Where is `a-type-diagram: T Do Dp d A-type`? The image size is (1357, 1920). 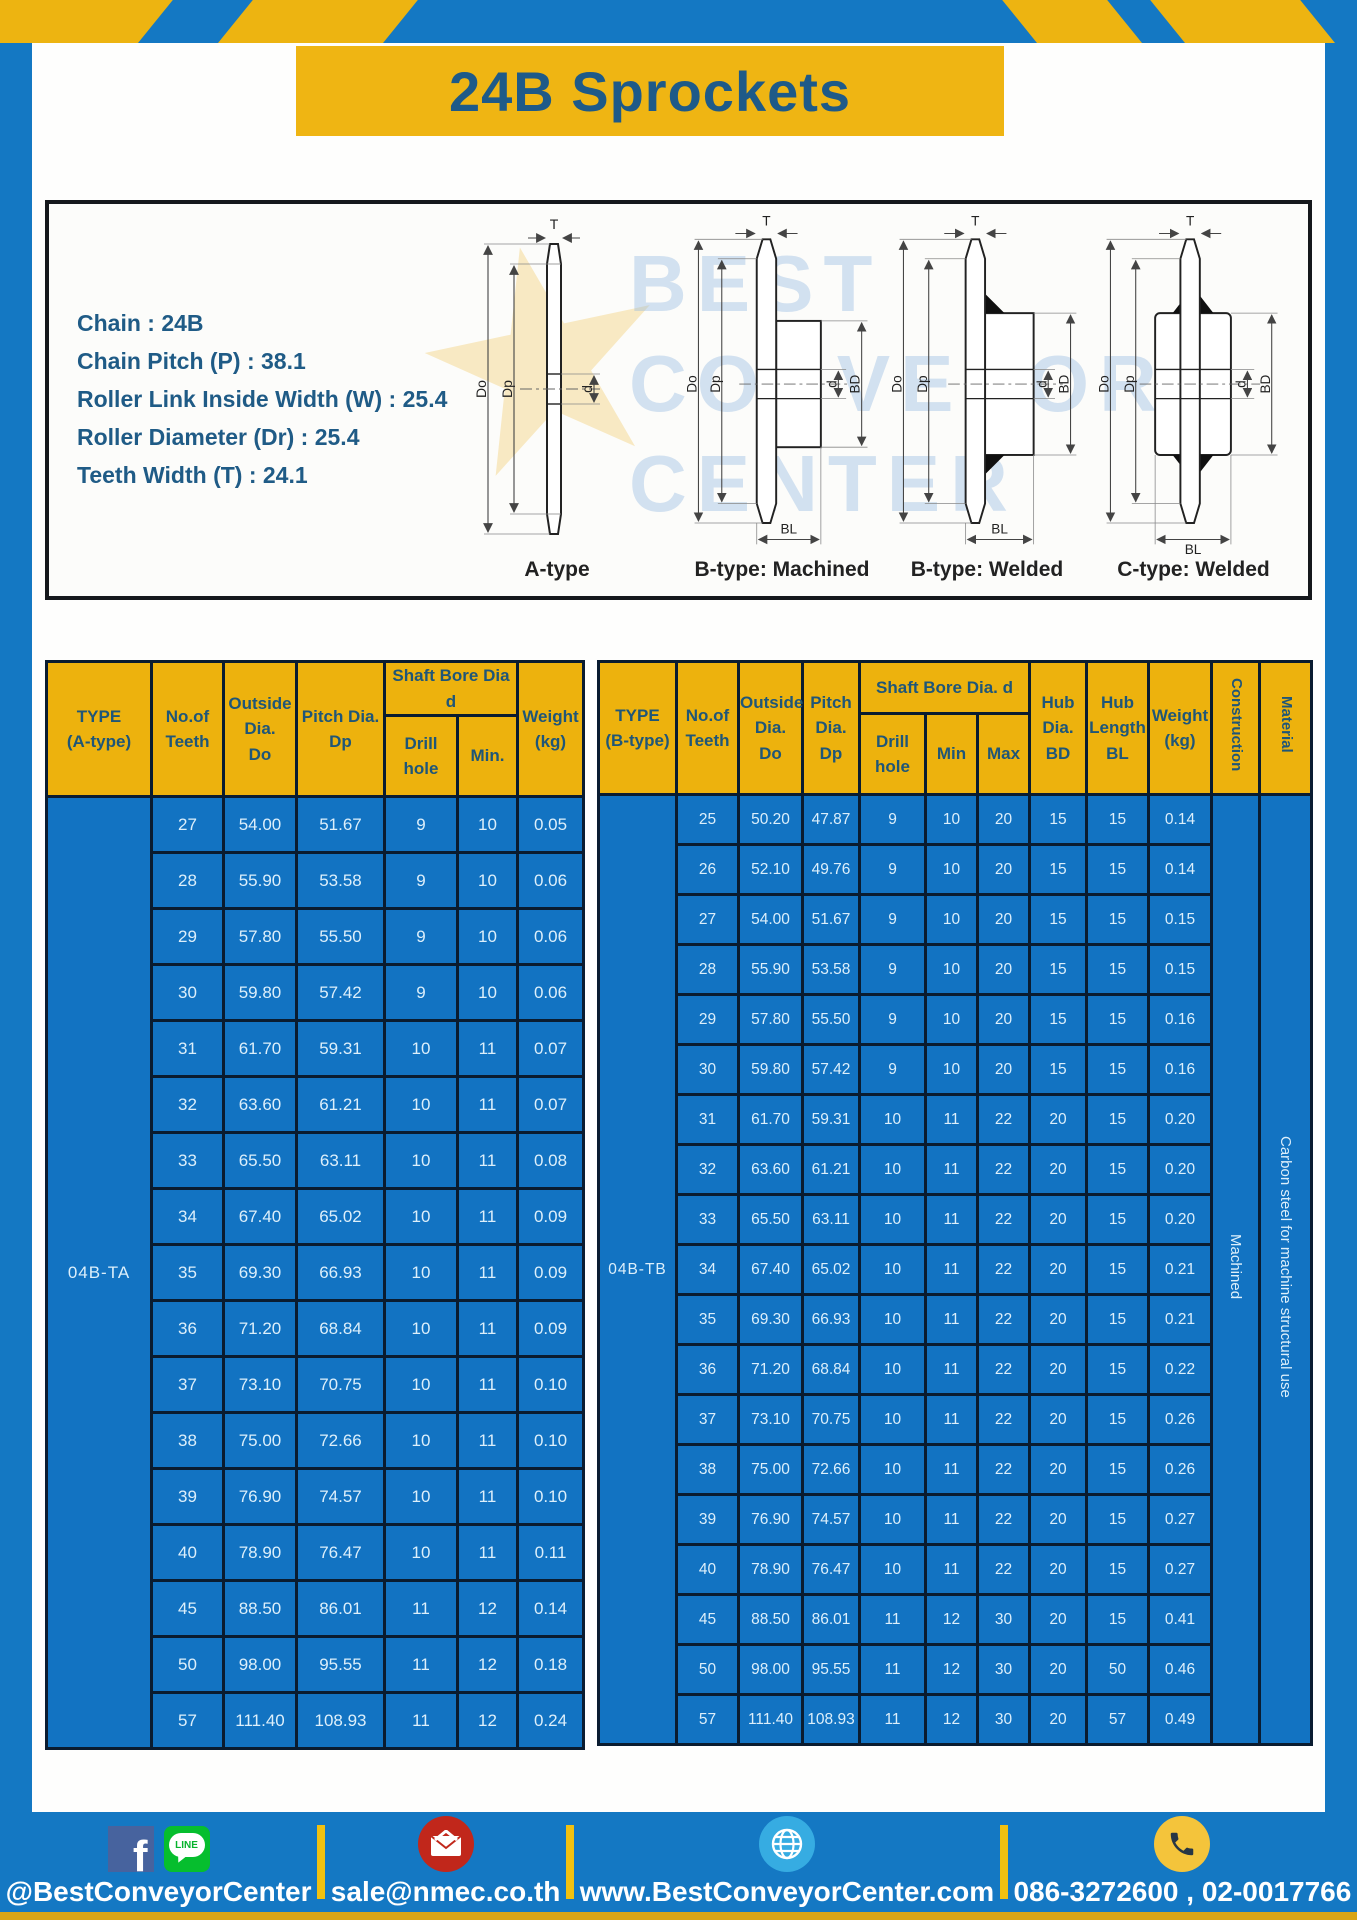 a-type-diagram: T Do Dp d A-type is located at coordinates (557, 399).